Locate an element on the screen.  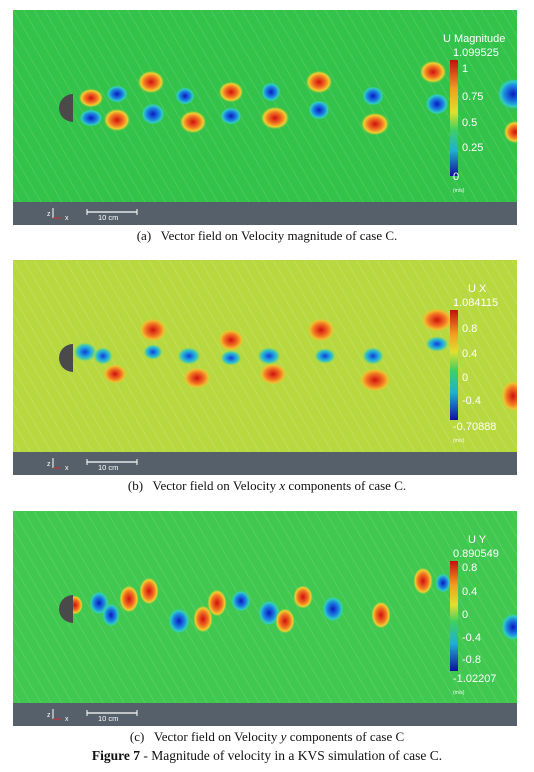
panel-a-legend-title: U Magnitude is located at coordinates (474, 39).